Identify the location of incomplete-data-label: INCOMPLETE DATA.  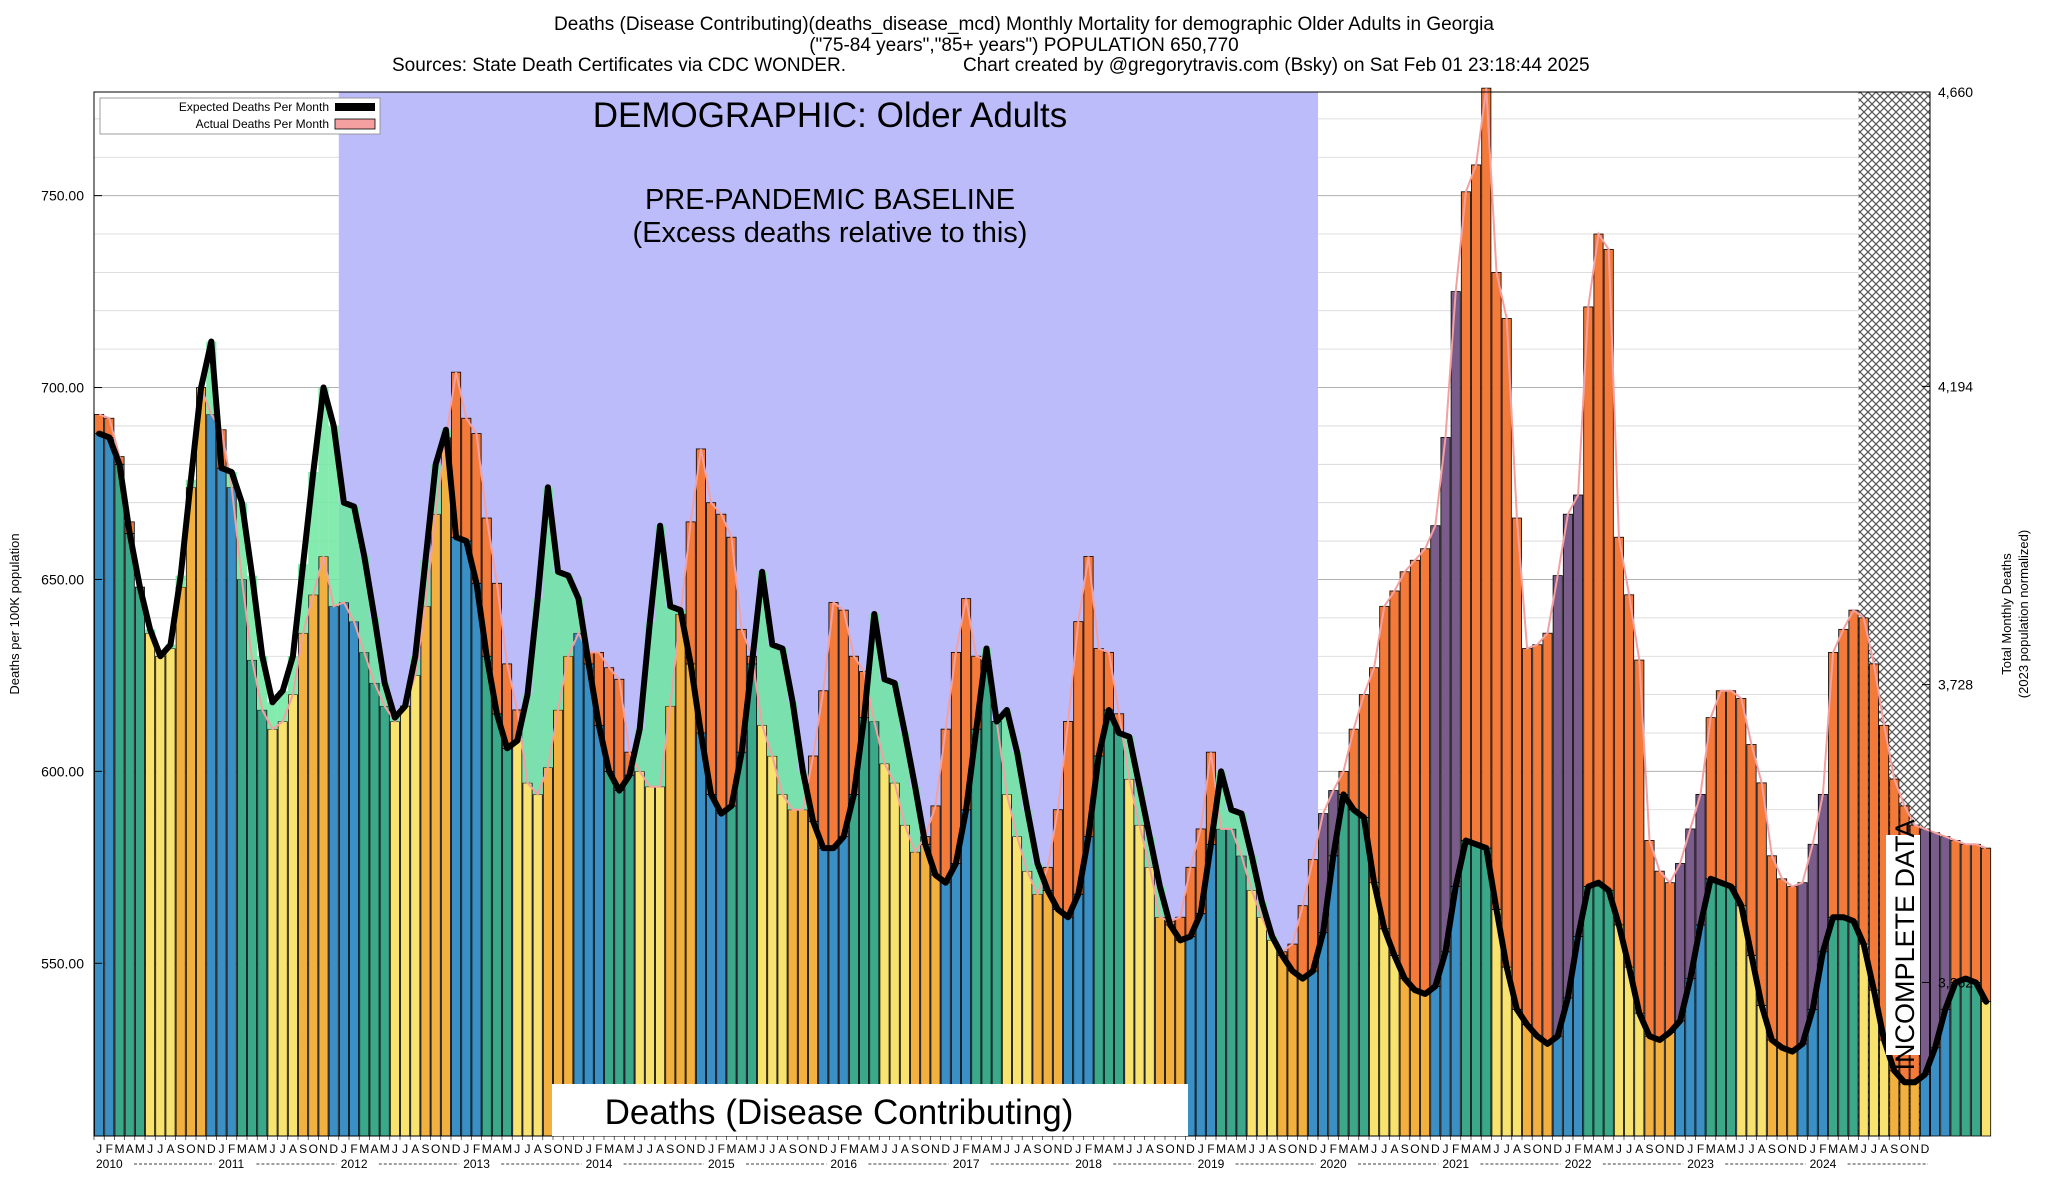
(1905, 944).